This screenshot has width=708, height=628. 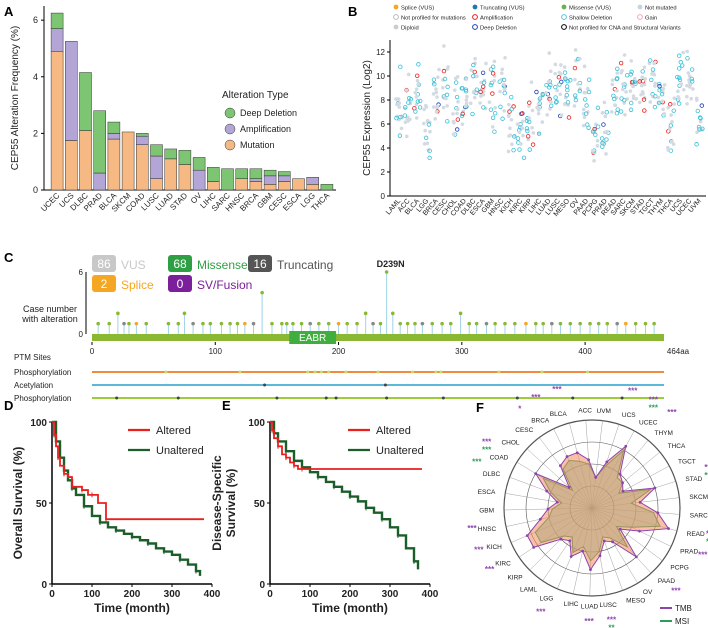 What do you see at coordinates (133, 265) in the screenshot?
I see `c-badge-label: VUS` at bounding box center [133, 265].